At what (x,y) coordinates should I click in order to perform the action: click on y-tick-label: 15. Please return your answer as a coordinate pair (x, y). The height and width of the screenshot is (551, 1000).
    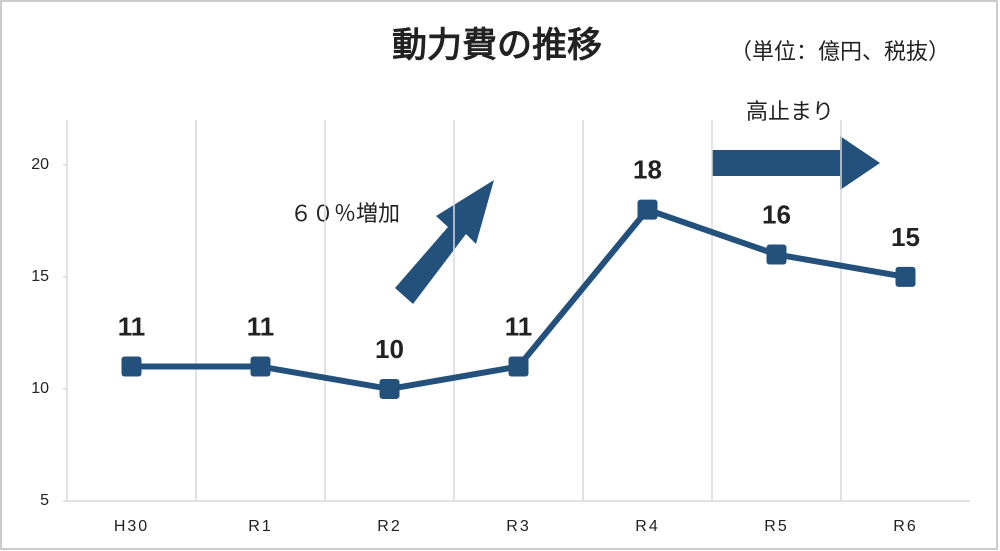
    Looking at the image, I should click on (40, 276).